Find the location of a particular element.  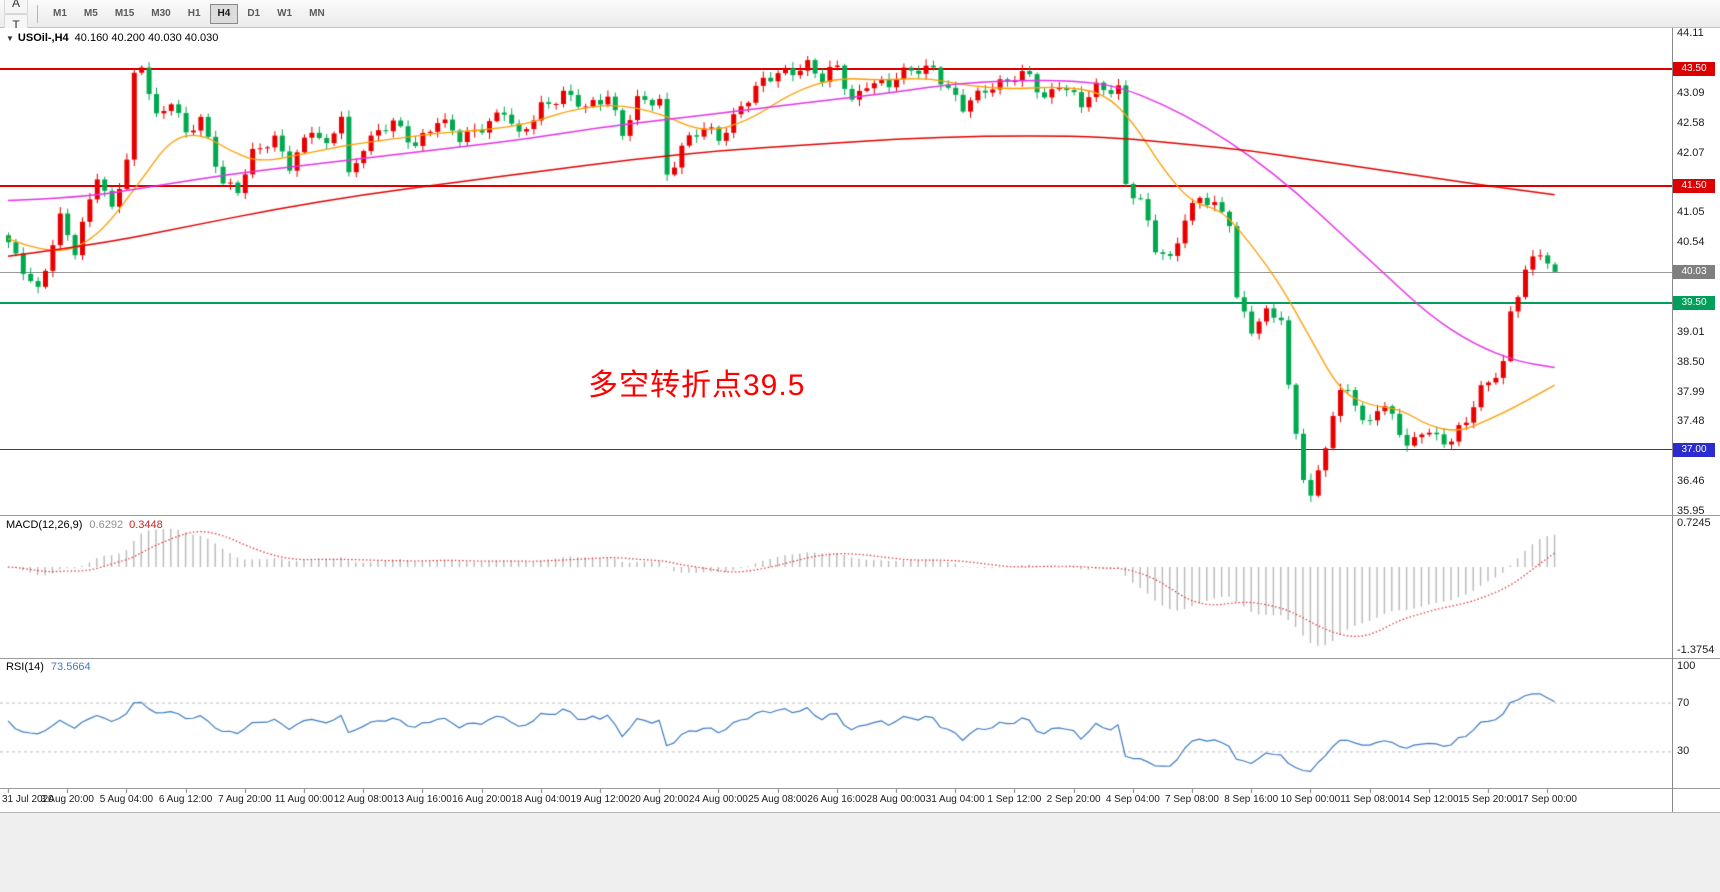

window-background is located at coordinates (860, 852).